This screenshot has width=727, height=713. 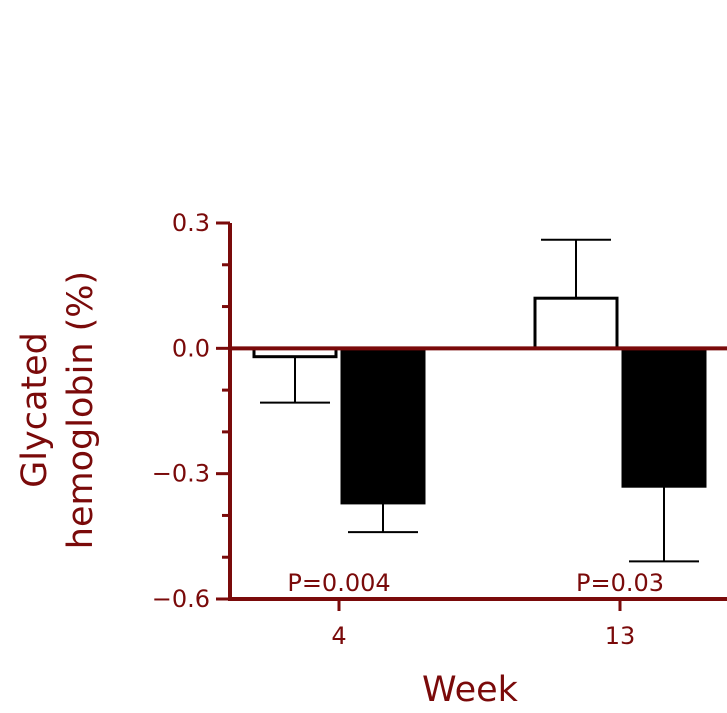 What do you see at coordinates (191, 348) in the screenshot?
I see `y-tick-label: 0.0` at bounding box center [191, 348].